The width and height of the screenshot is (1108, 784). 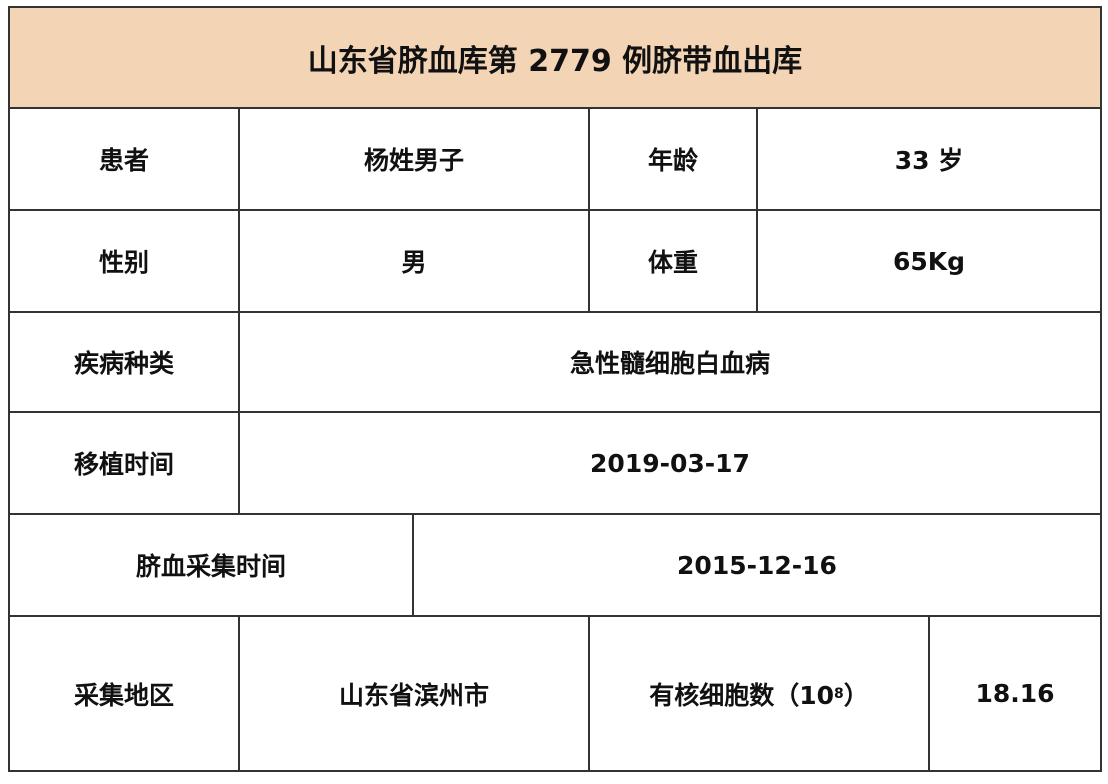 What do you see at coordinates (757, 566) in the screenshot?
I see `collection-value: 2015-12-16` at bounding box center [757, 566].